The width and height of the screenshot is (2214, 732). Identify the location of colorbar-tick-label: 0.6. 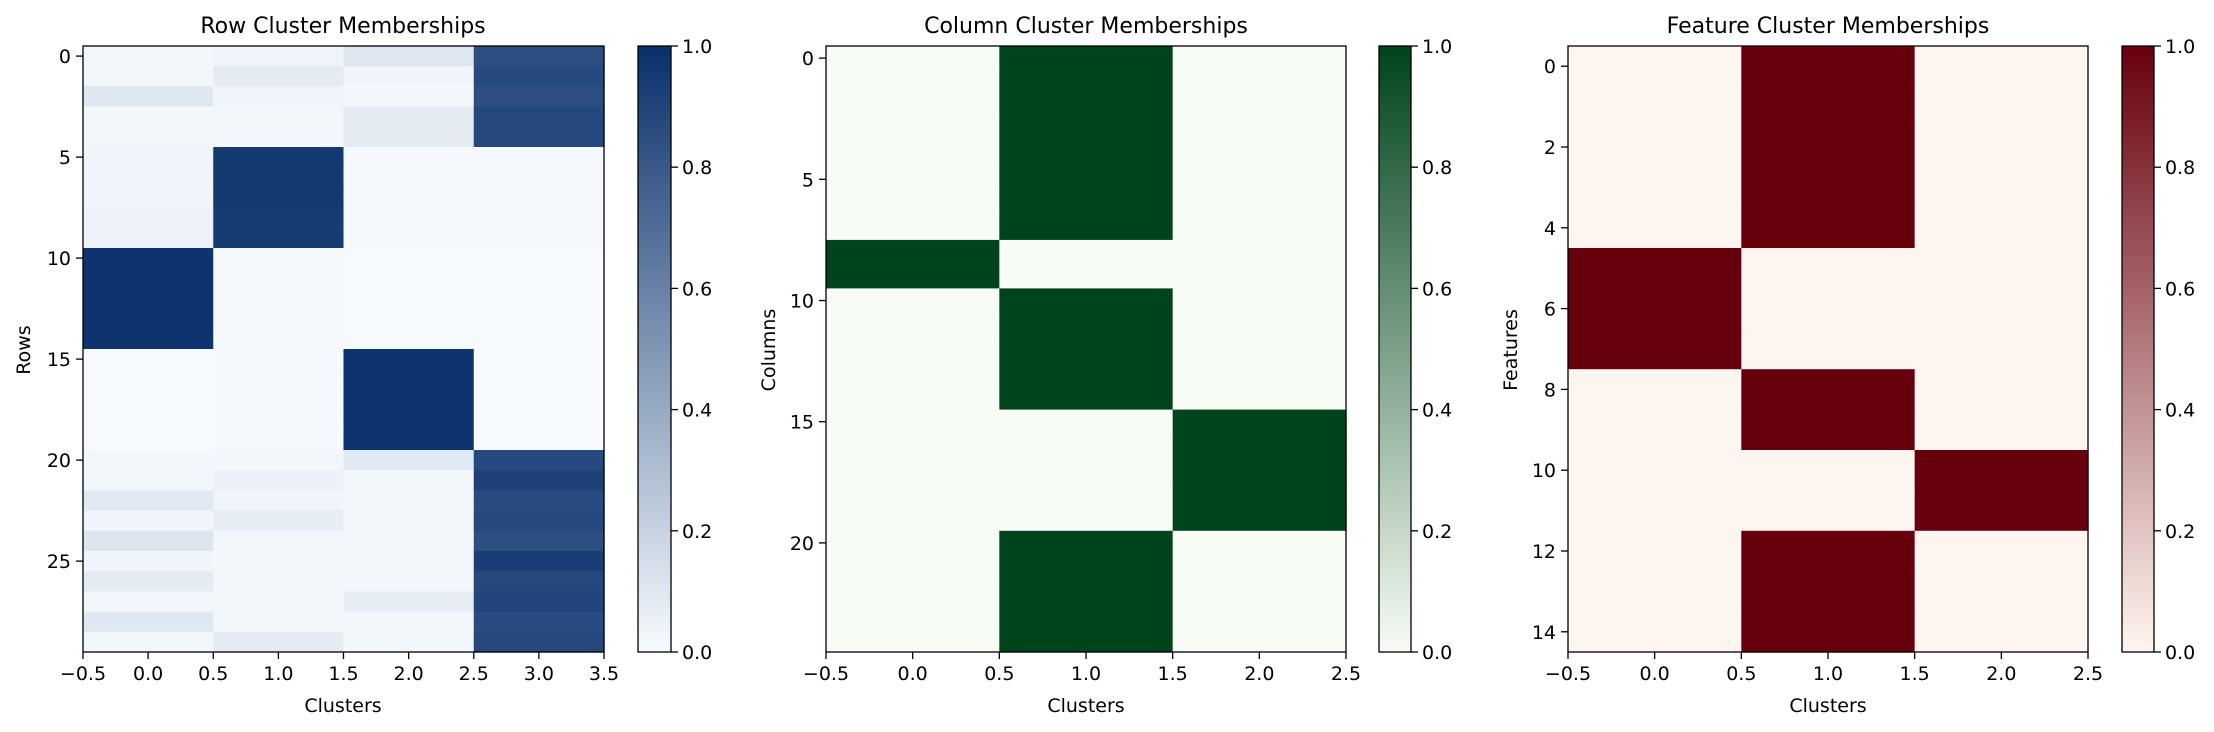
(2180, 289).